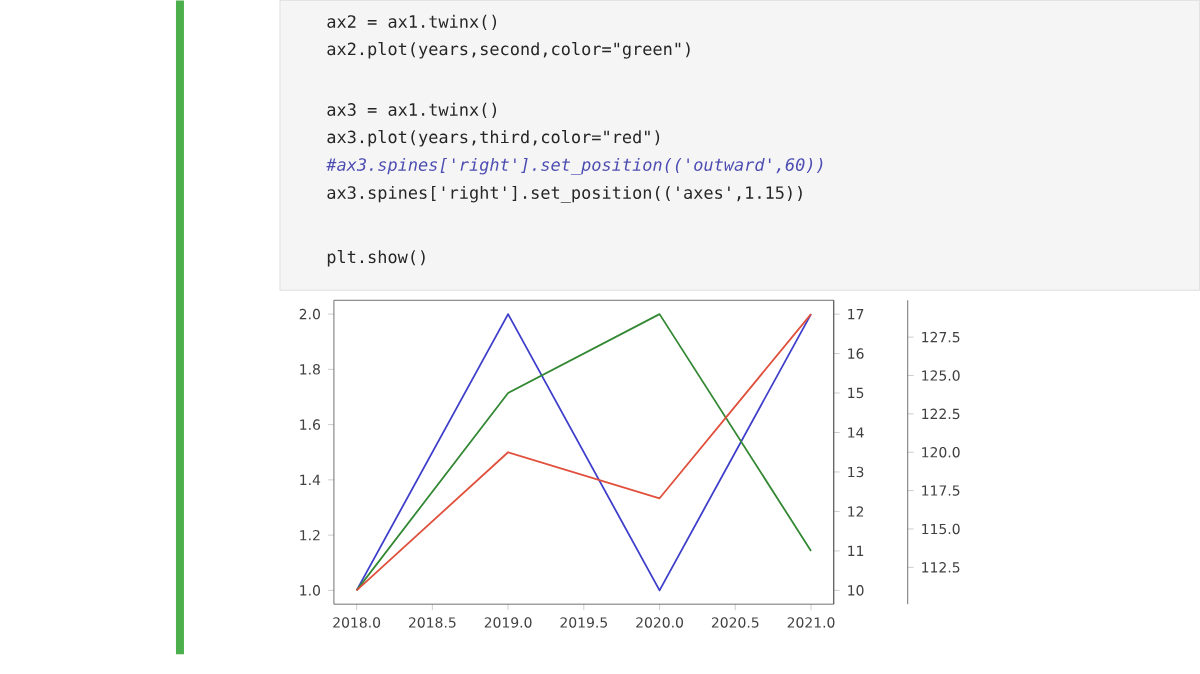  I want to click on text: ax2.plot(years,second,color="green"), so click(508, 50).